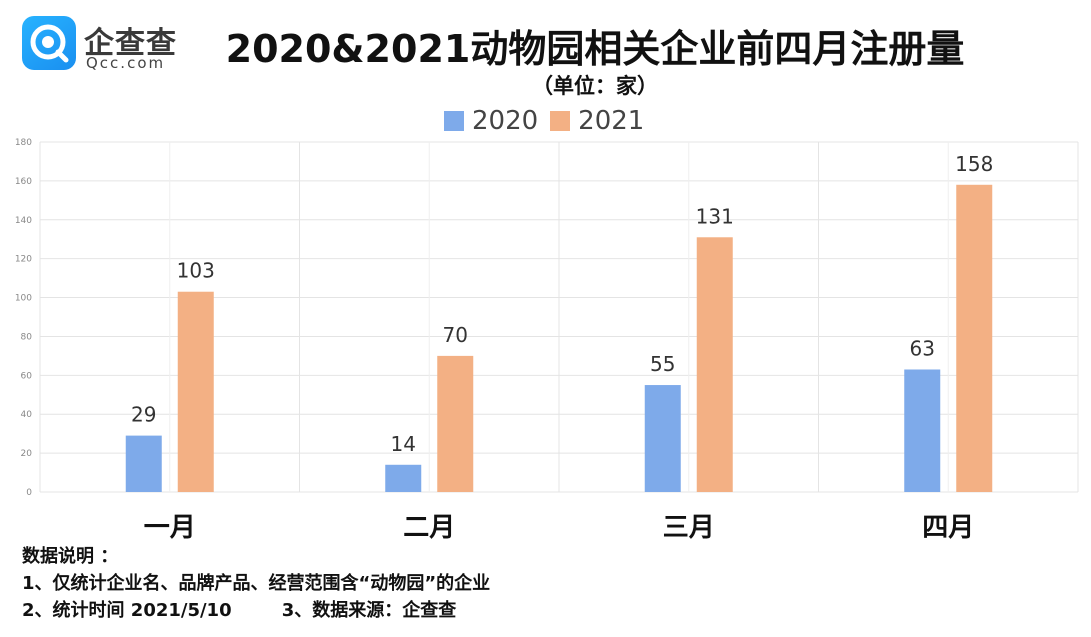 The height and width of the screenshot is (637, 1091). What do you see at coordinates (27, 337) in the screenshot?
I see `y-tick-label: 80` at bounding box center [27, 337].